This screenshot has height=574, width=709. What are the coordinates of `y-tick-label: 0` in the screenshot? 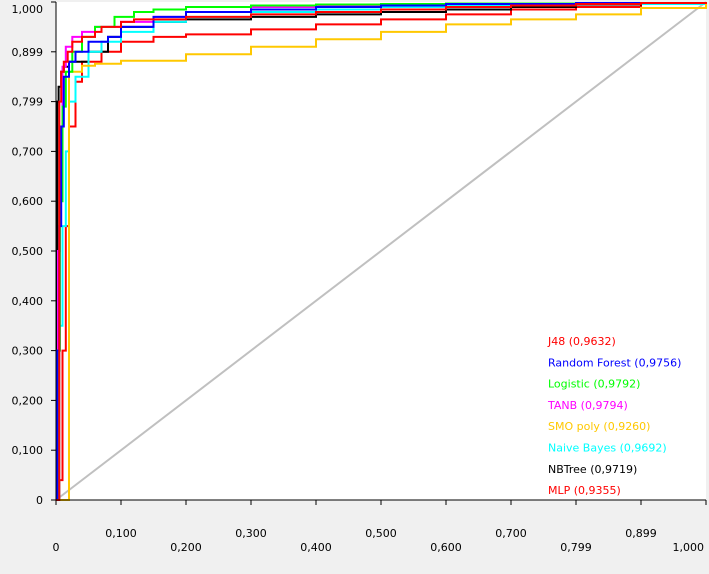 It's located at (39, 500).